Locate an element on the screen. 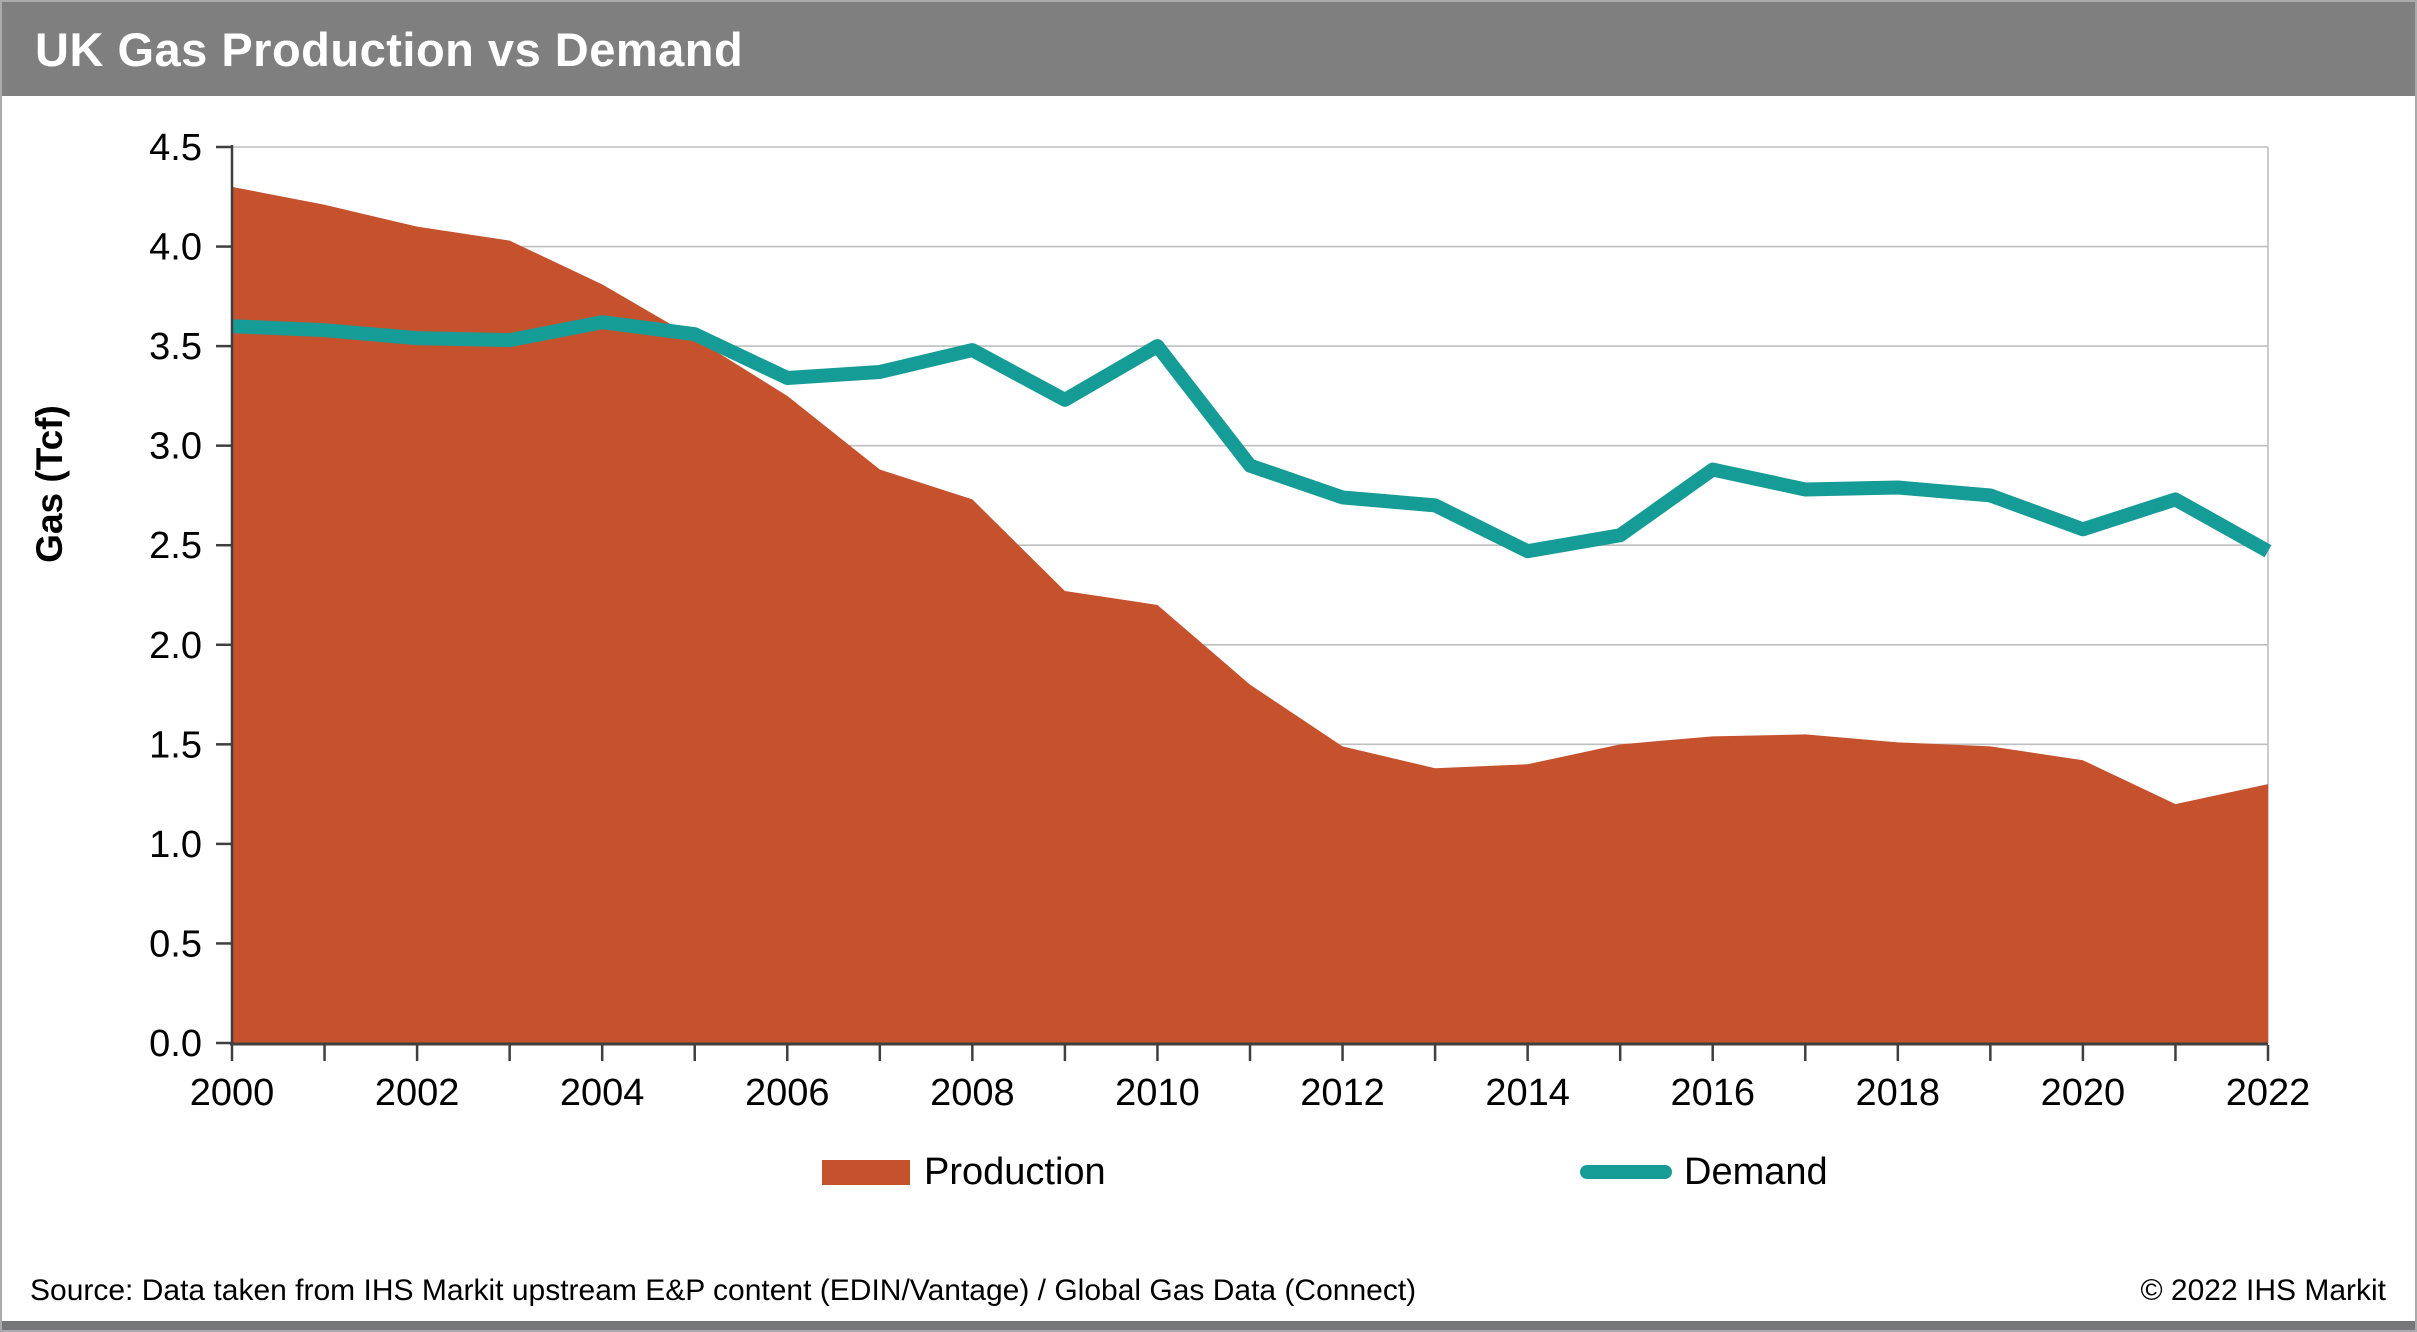 This screenshot has height=1332, width=2417. y-tick-label: 1.5 is located at coordinates (175, 745).